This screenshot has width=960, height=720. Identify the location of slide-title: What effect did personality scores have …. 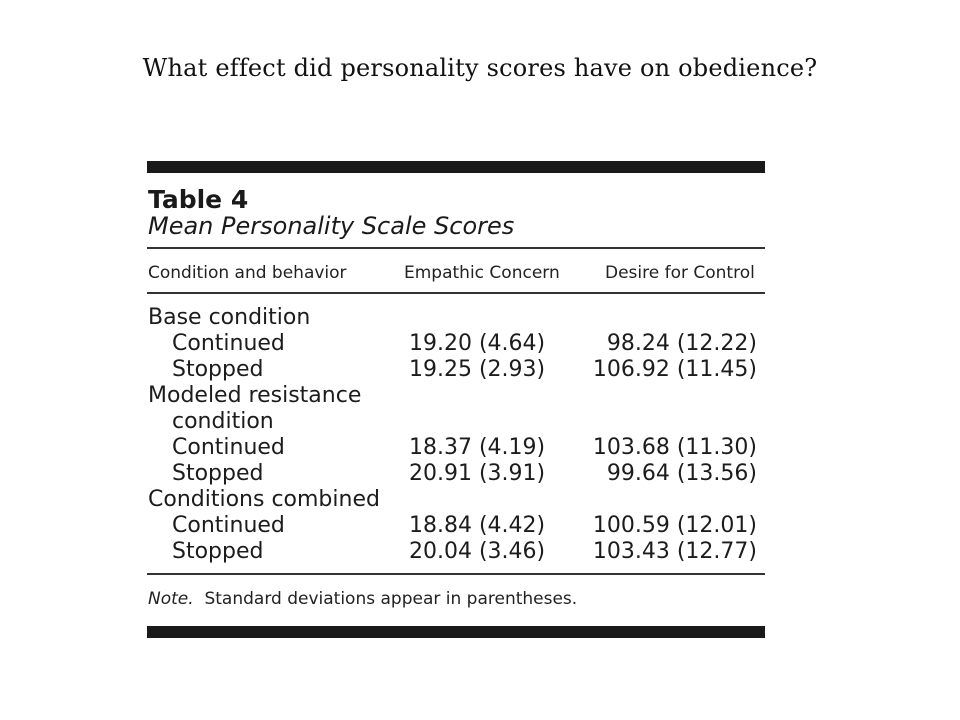
(480, 68).